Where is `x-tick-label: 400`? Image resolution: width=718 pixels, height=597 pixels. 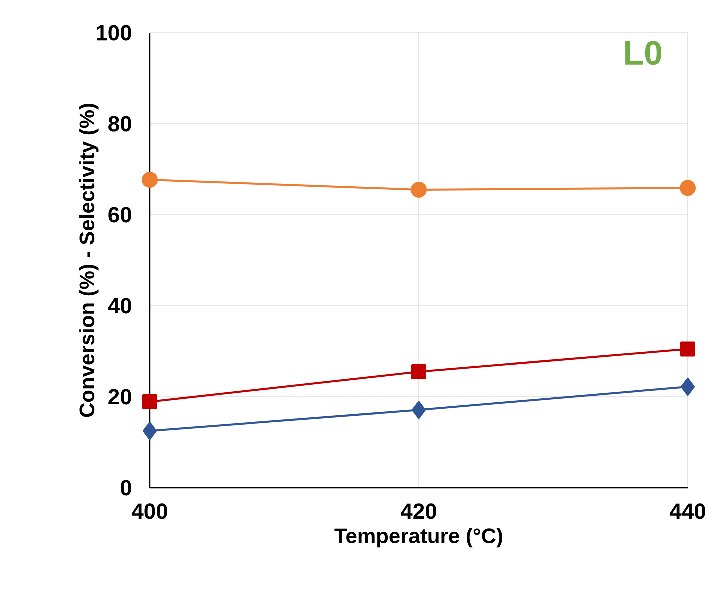 x-tick-label: 400 is located at coordinates (150, 512).